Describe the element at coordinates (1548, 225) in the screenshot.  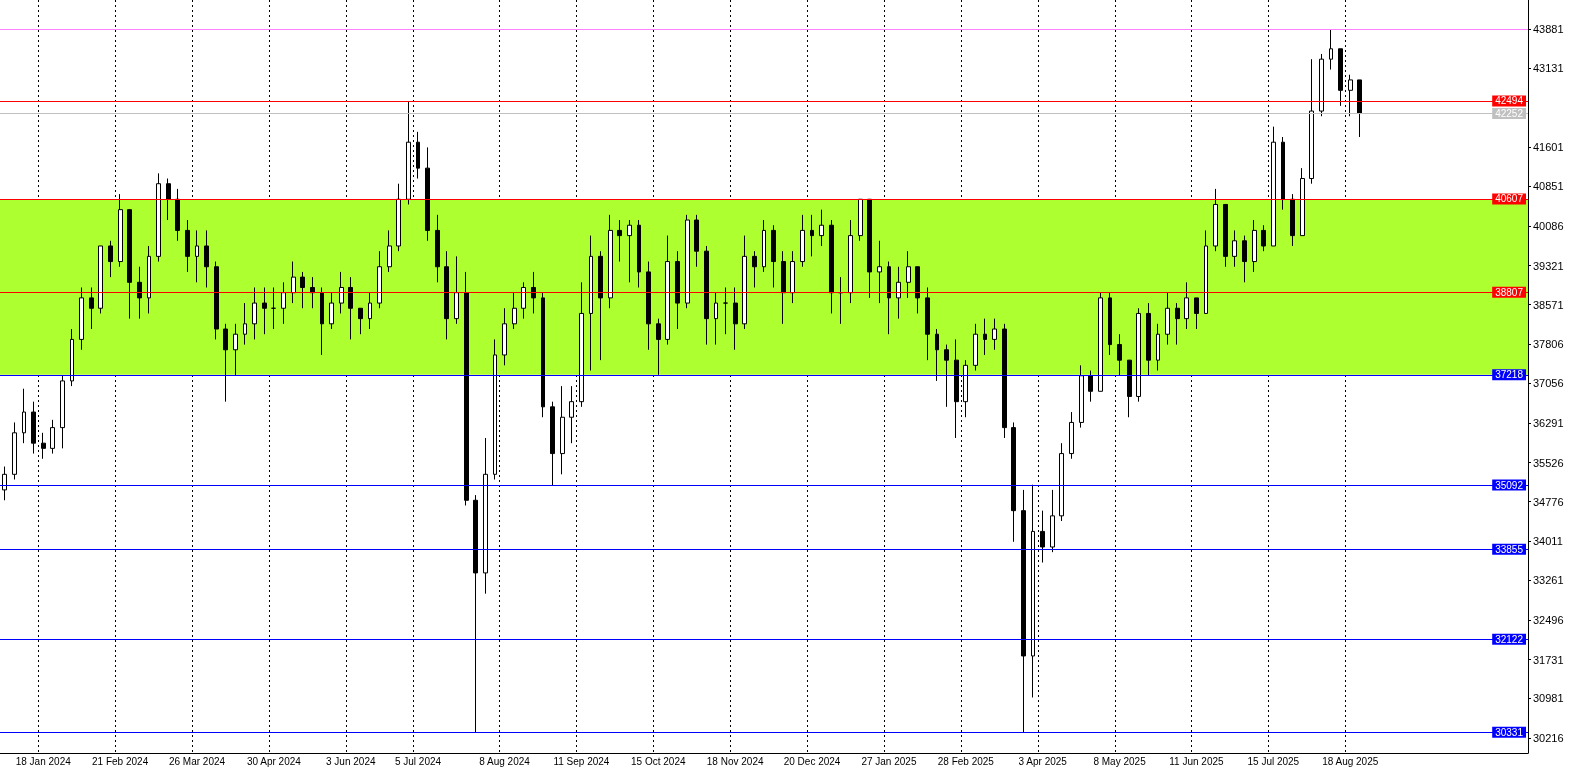
I see `y-tick-label: 40086` at that location.